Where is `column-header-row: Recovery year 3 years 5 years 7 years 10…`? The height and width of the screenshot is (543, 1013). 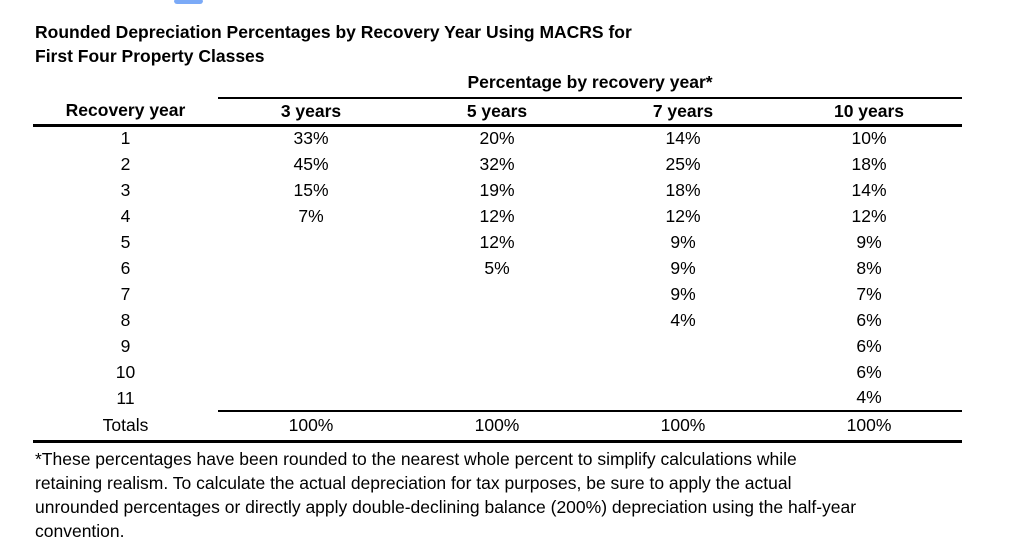 column-header-row: Recovery year 3 years 5 years 7 years 10… is located at coordinates (498, 112).